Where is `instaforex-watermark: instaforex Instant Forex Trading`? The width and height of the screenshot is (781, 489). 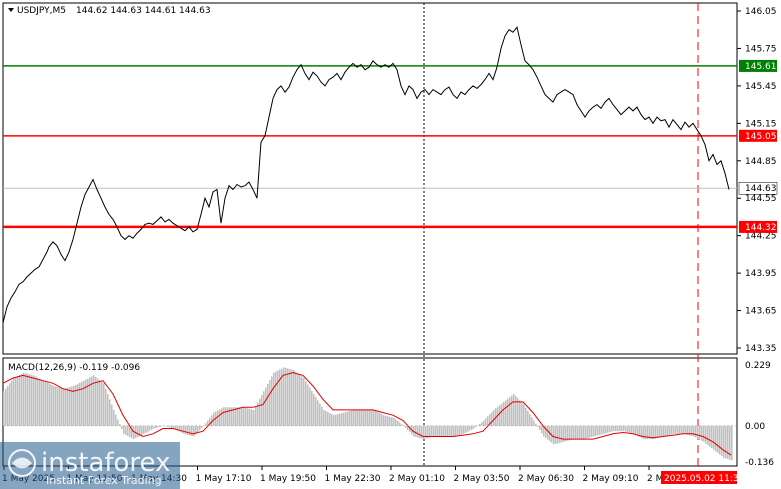
instaforex-watermark: instaforex Instant Forex Trading is located at coordinates (90, 465).